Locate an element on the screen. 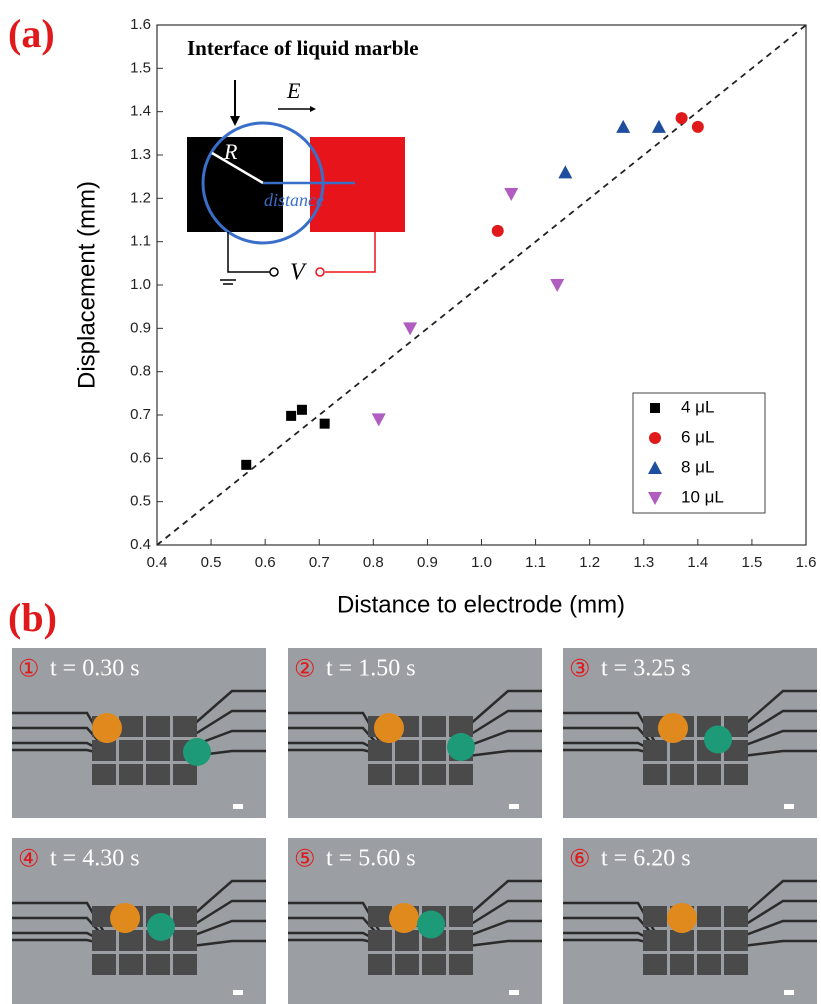 The height and width of the screenshot is (1004, 821). frame-time: t = 3.25 s is located at coordinates (646, 669).